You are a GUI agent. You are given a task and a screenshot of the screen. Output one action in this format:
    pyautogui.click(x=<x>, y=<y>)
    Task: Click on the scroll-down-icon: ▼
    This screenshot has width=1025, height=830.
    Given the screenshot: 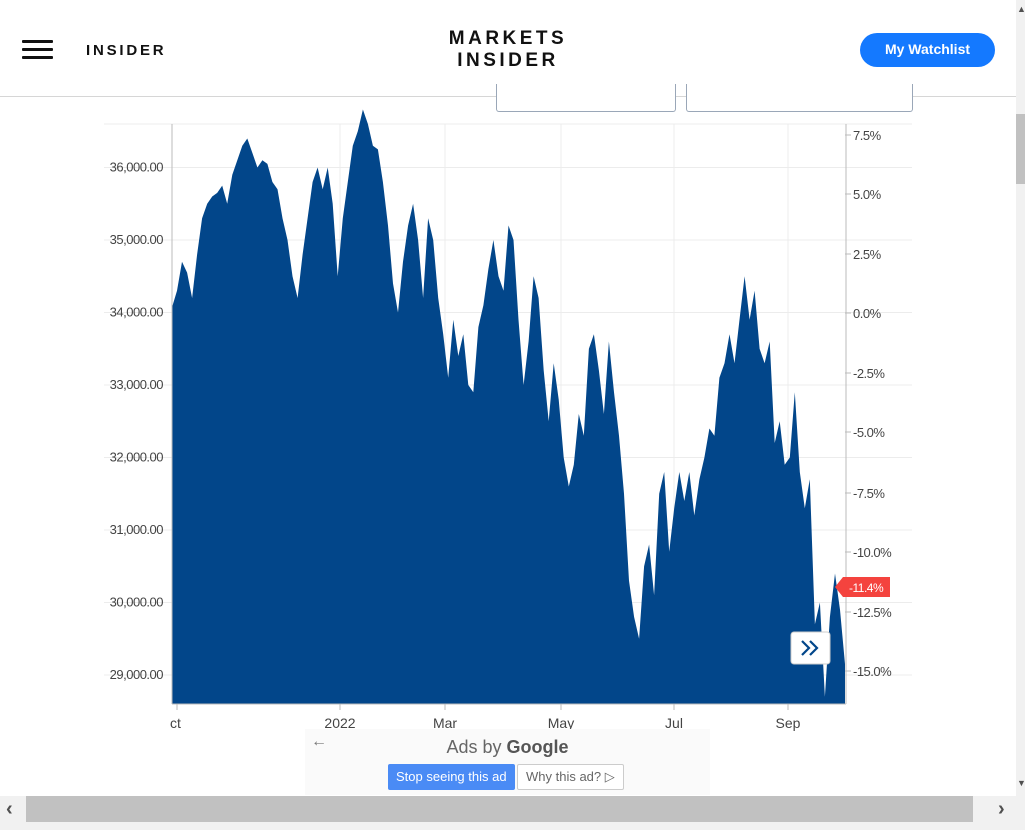 What is the action you would take?
    pyautogui.click(x=1021, y=783)
    